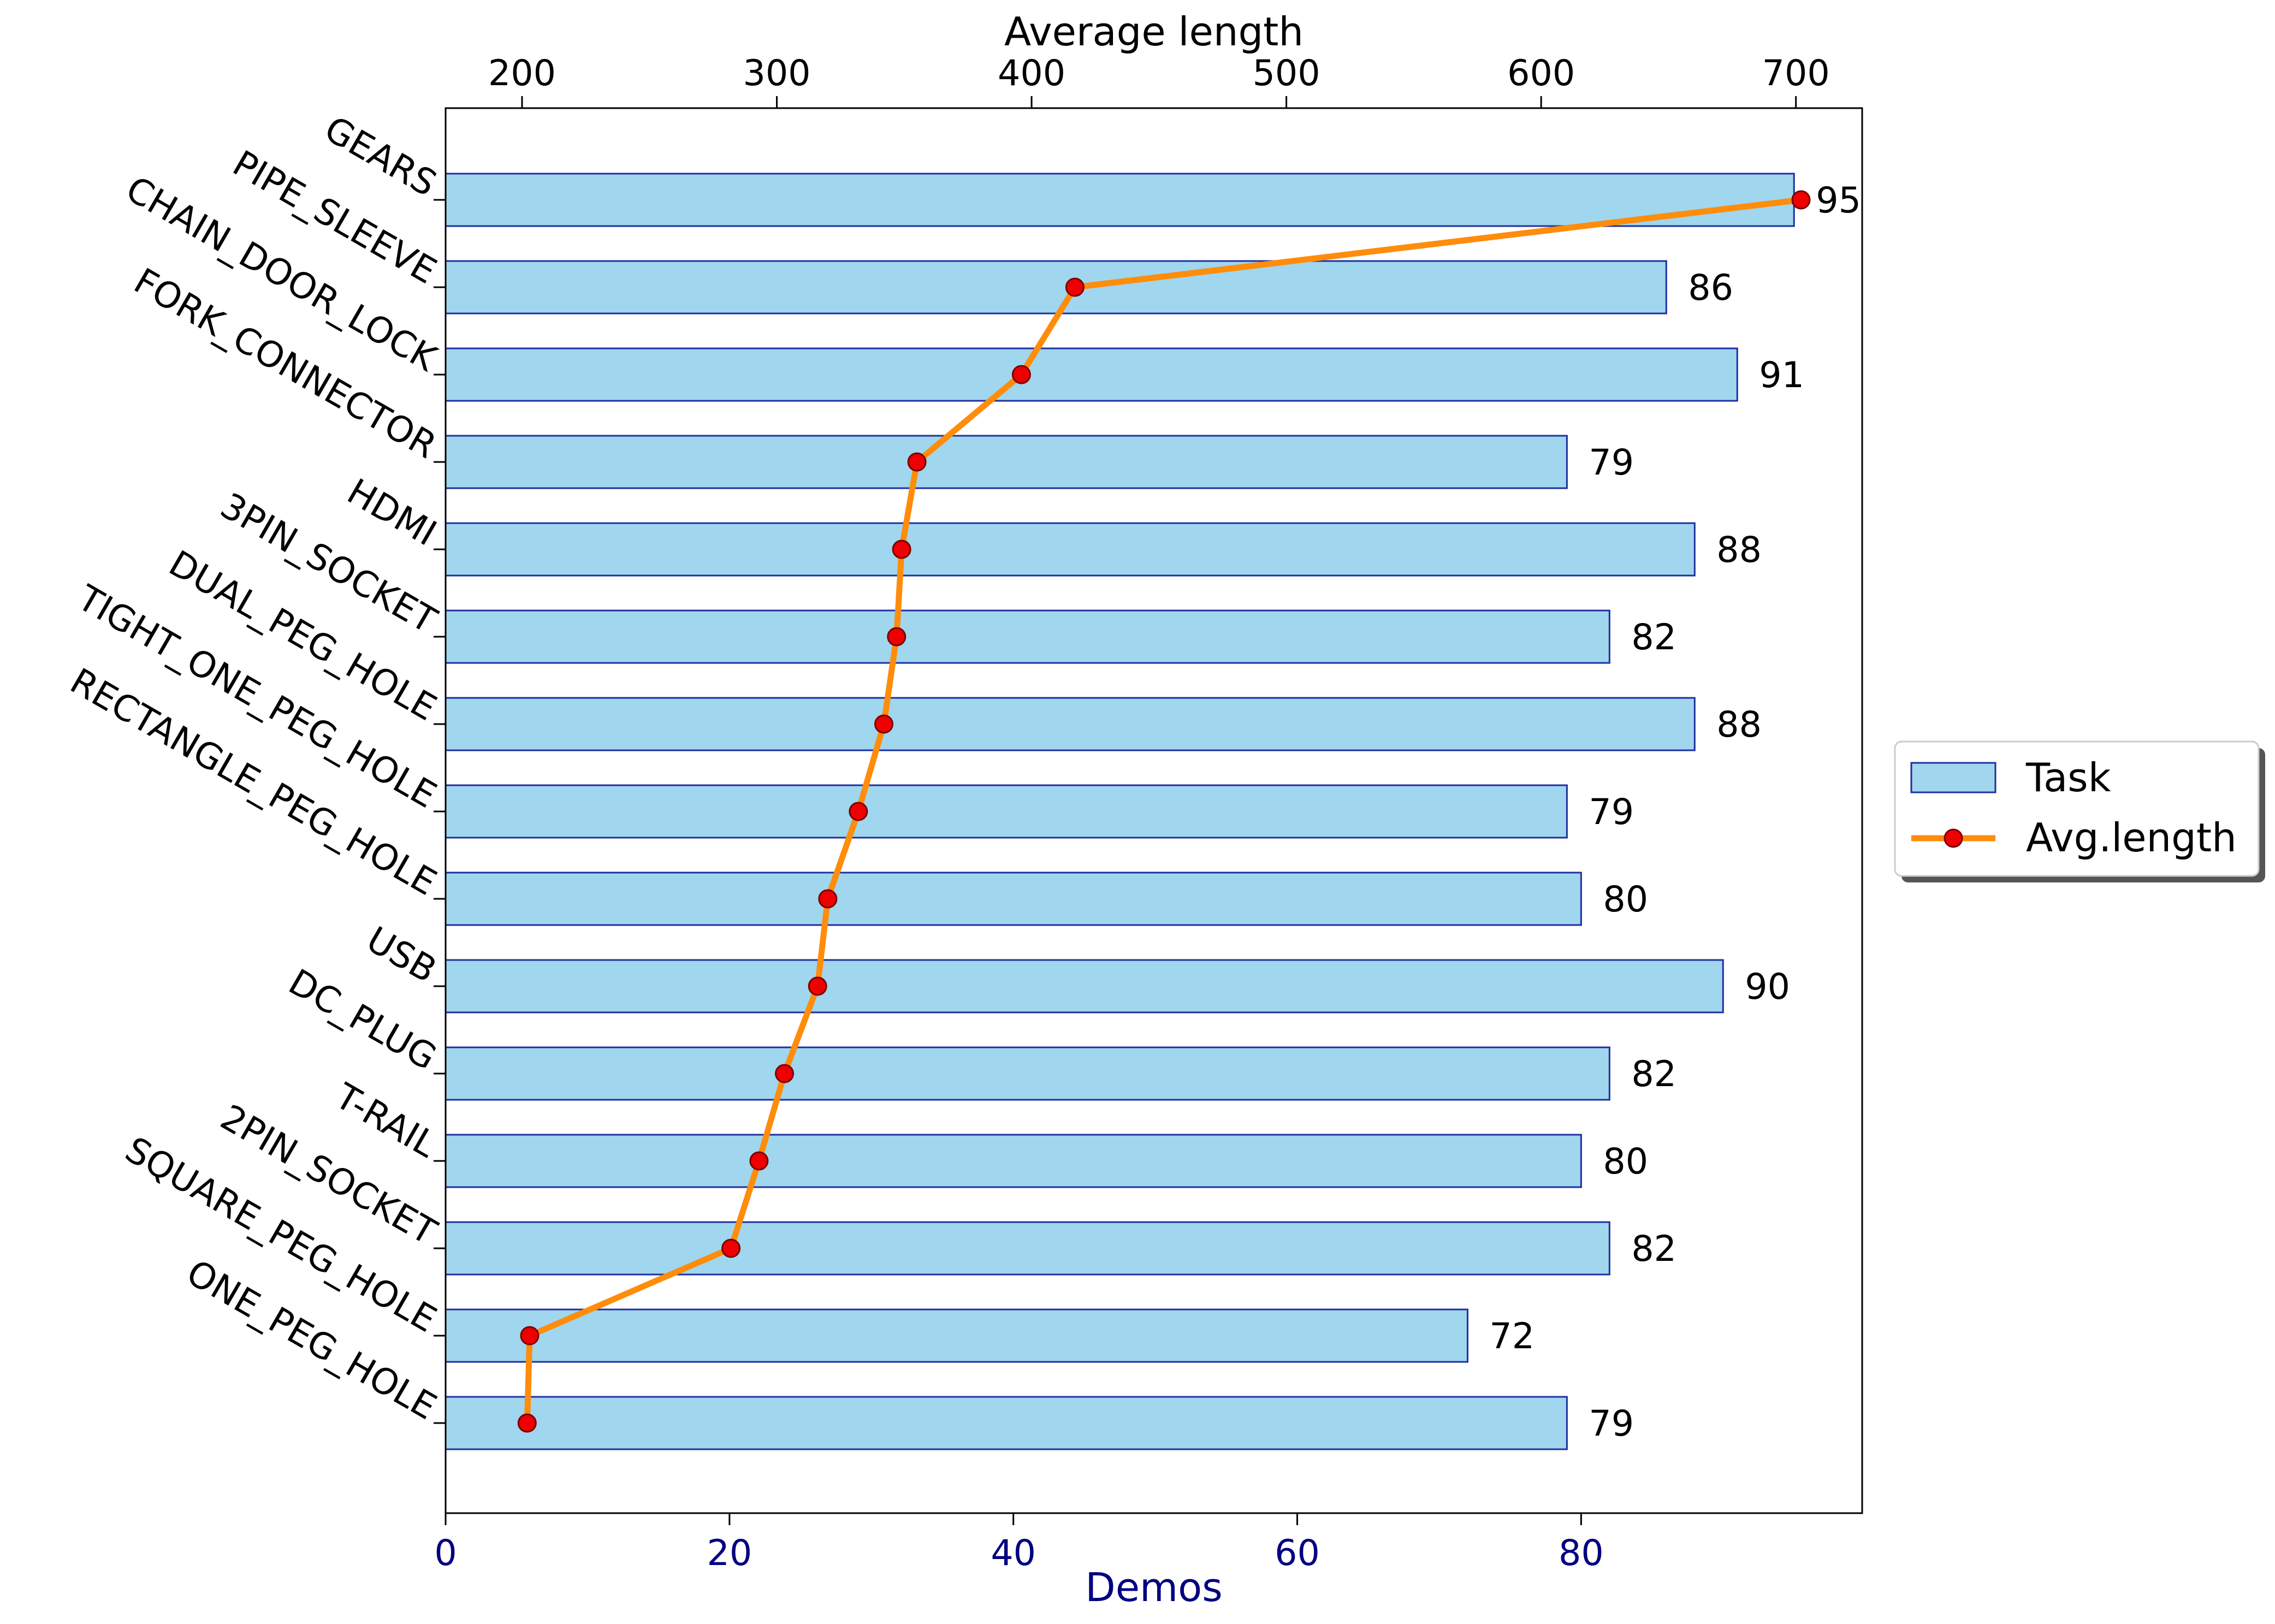 This screenshot has height=1624, width=2275. What do you see at coordinates (1120, 200) in the screenshot?
I see `bar-gears` at bounding box center [1120, 200].